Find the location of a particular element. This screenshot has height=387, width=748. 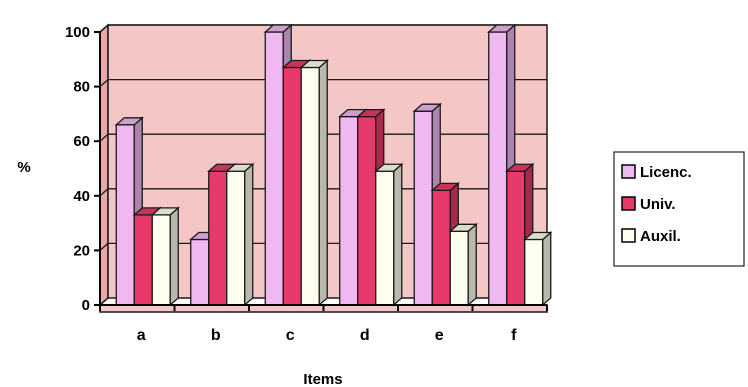

x-ticks: a b c d e f is located at coordinates (323, 324).